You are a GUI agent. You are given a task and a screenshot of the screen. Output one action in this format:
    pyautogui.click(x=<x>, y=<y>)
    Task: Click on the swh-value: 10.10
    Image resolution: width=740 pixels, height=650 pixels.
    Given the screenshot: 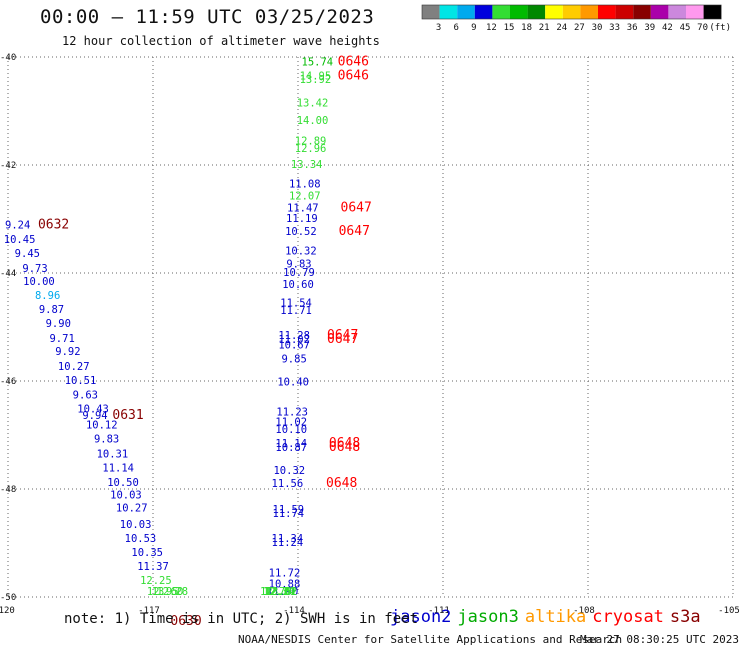 What is the action you would take?
    pyautogui.click(x=291, y=430)
    